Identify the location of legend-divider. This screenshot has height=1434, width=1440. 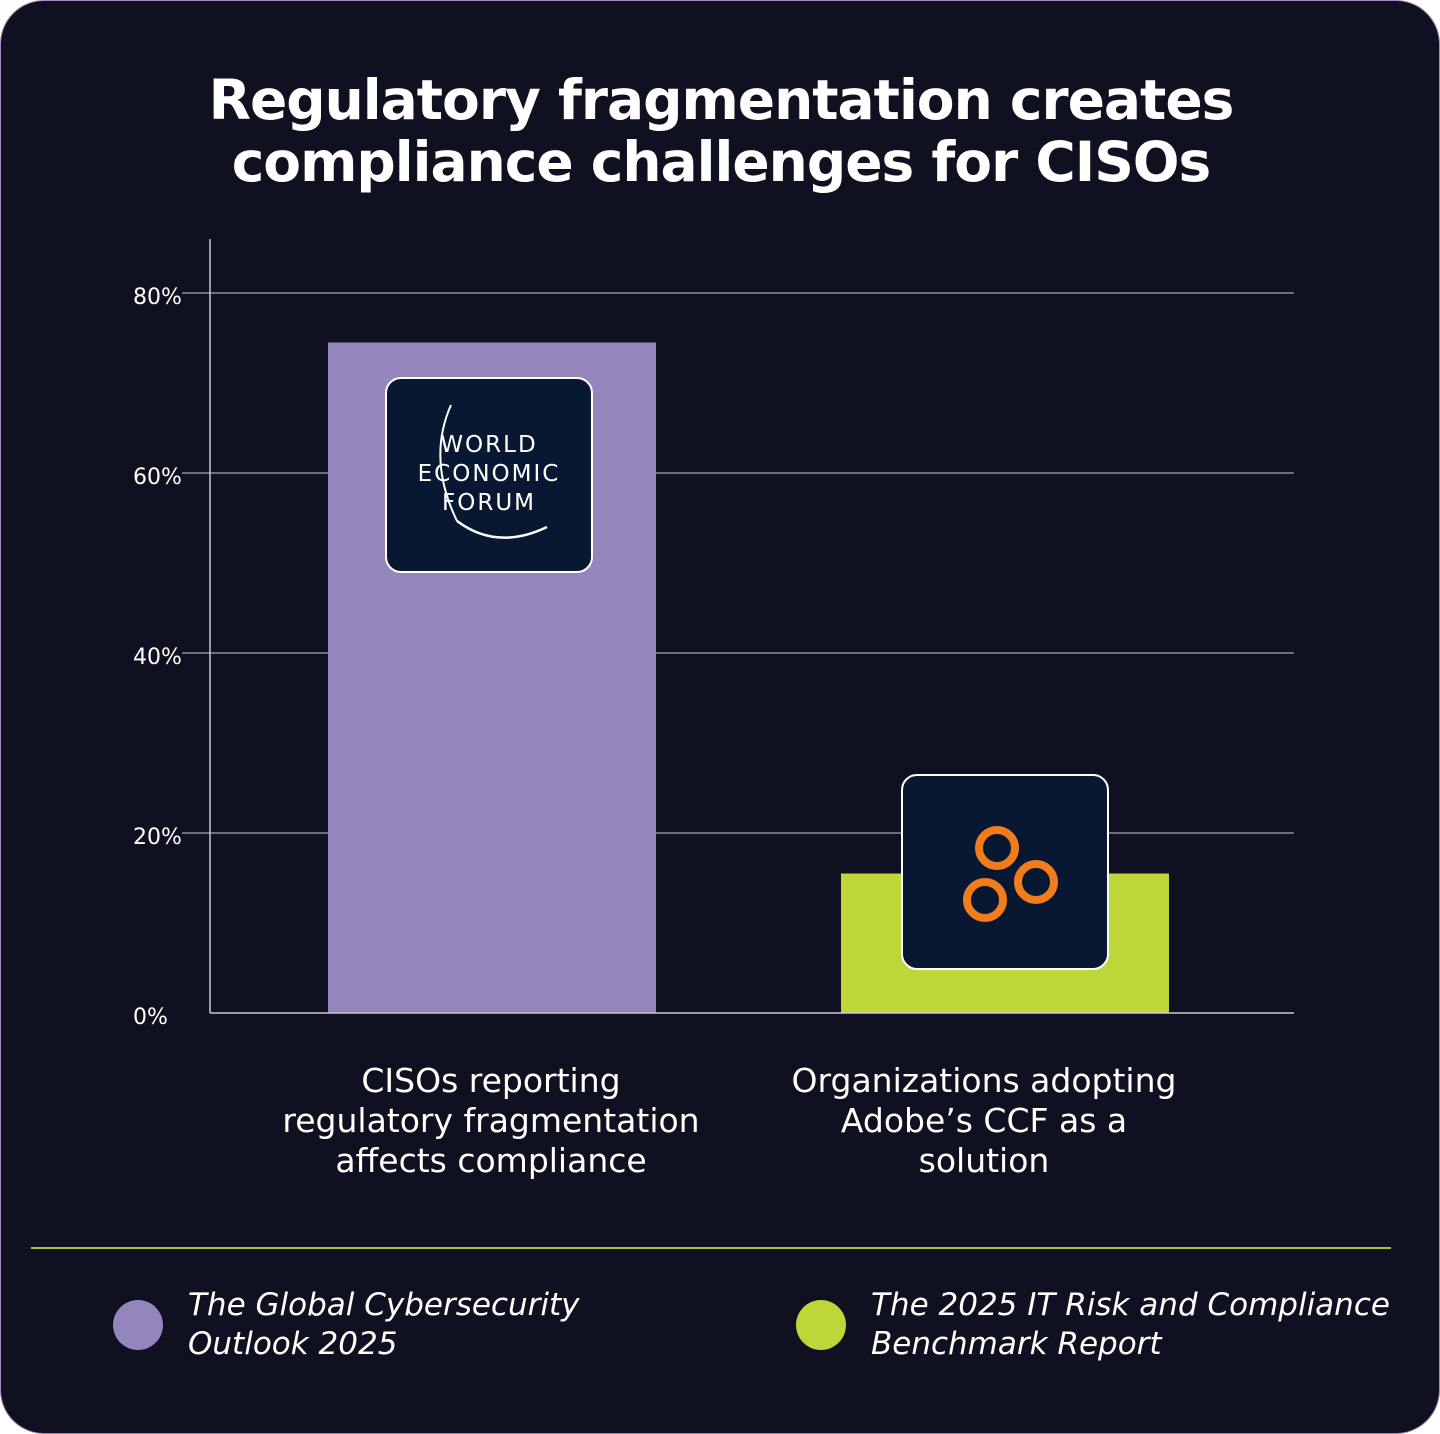
(711, 1248).